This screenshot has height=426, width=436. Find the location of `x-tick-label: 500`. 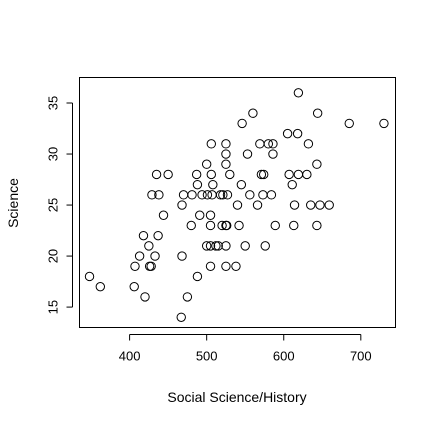

x-tick-label: 500 is located at coordinates (207, 356).